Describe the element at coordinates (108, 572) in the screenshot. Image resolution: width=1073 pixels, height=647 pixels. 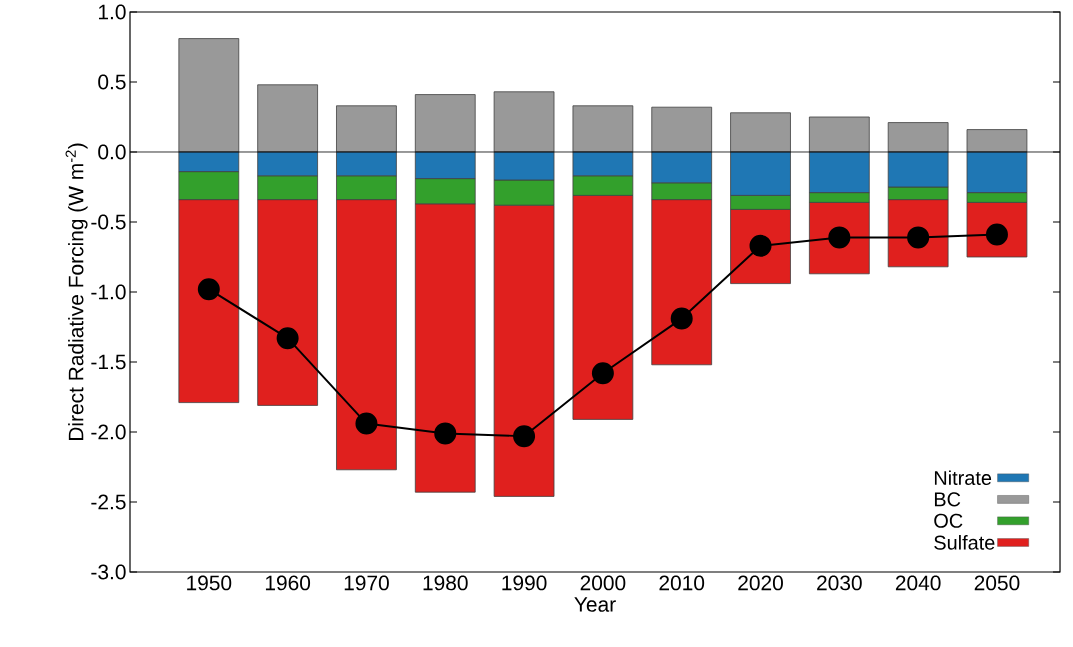
I see `y-tick-label: -3.0` at that location.